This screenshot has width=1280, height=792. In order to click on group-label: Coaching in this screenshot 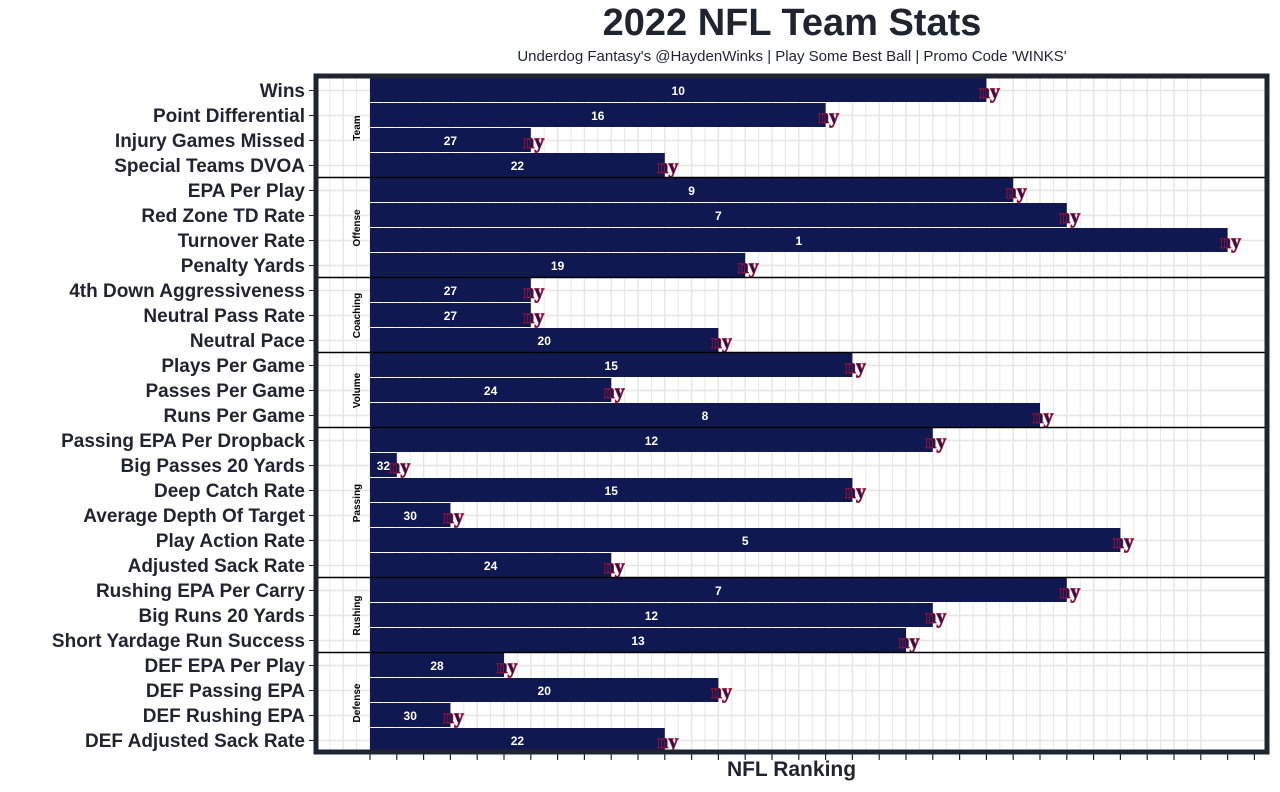, I will do `click(357, 316)`.